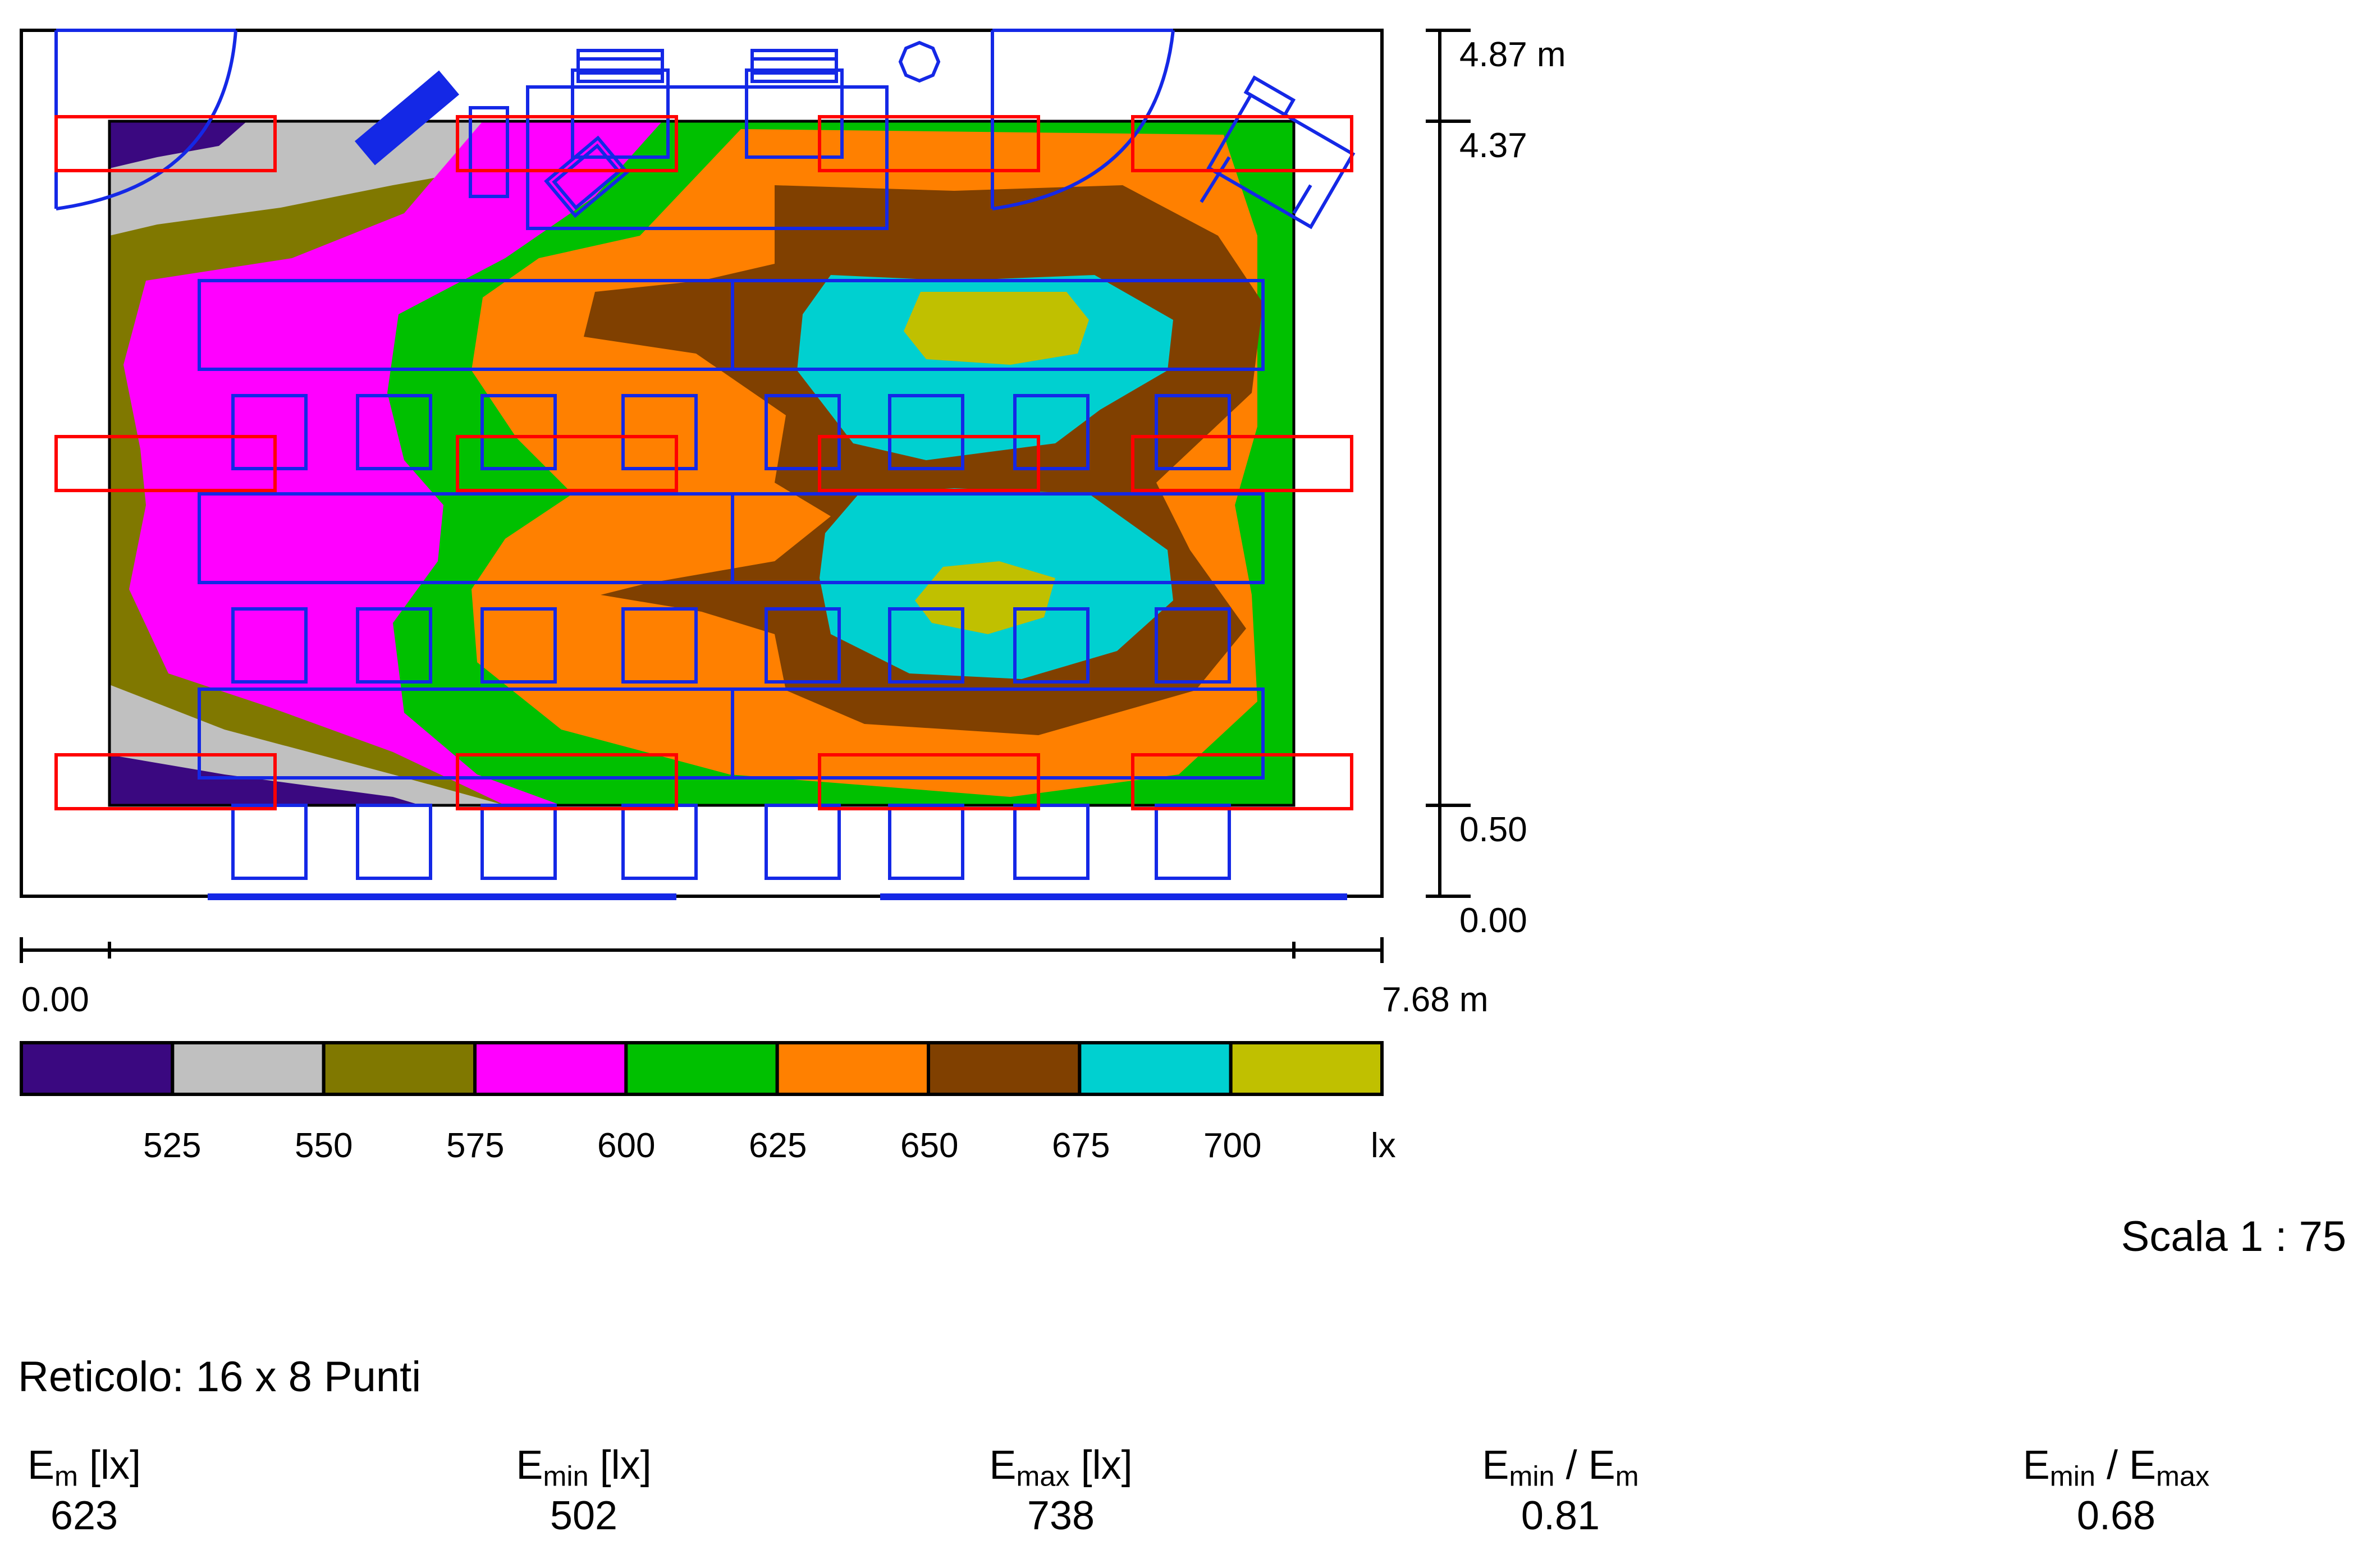 The width and height of the screenshot is (2371, 1568). What do you see at coordinates (55, 1000) in the screenshot?
I see `dim-x-start-label: 0.00` at bounding box center [55, 1000].